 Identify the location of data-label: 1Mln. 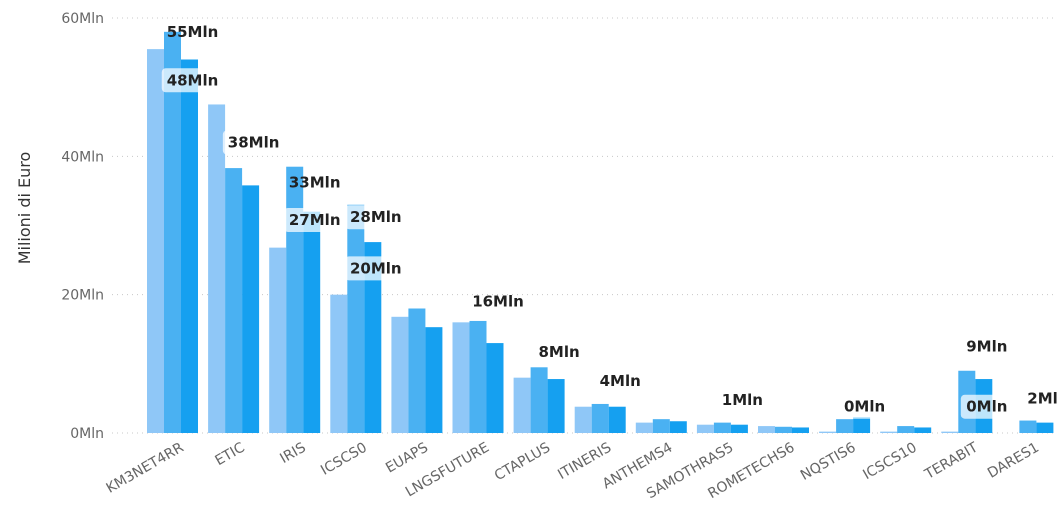
(742, 400).